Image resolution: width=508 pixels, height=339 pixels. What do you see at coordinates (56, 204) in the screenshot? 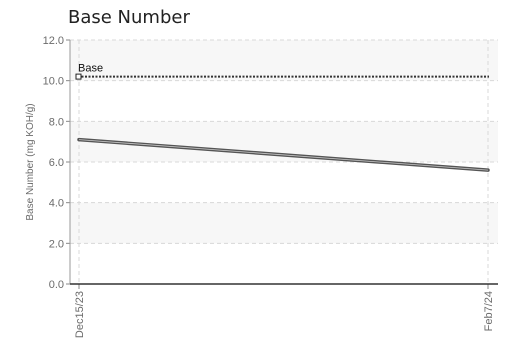
I see `y-tick-label: 4.0` at bounding box center [56, 204].